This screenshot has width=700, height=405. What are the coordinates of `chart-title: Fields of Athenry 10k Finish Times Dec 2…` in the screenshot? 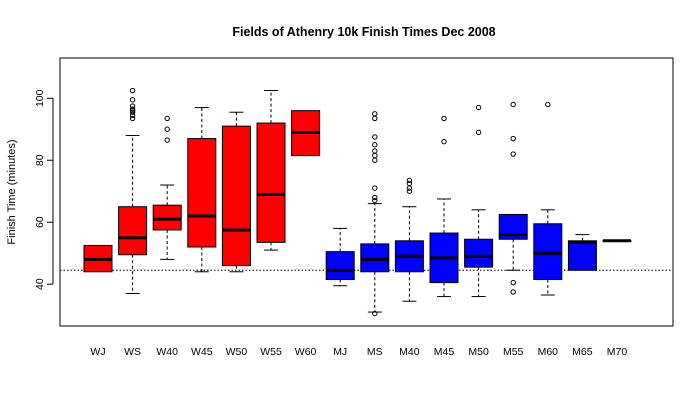 It's located at (363, 32).